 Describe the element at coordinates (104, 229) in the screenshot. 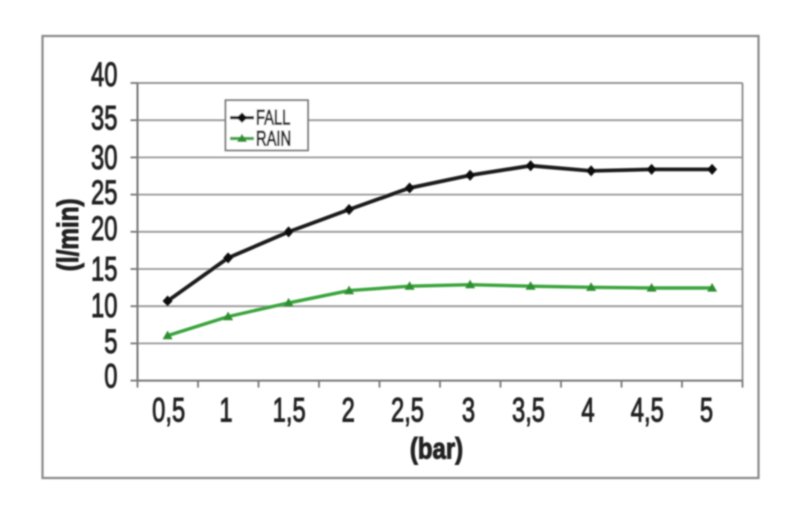

I see `svg-text: 20` at that location.